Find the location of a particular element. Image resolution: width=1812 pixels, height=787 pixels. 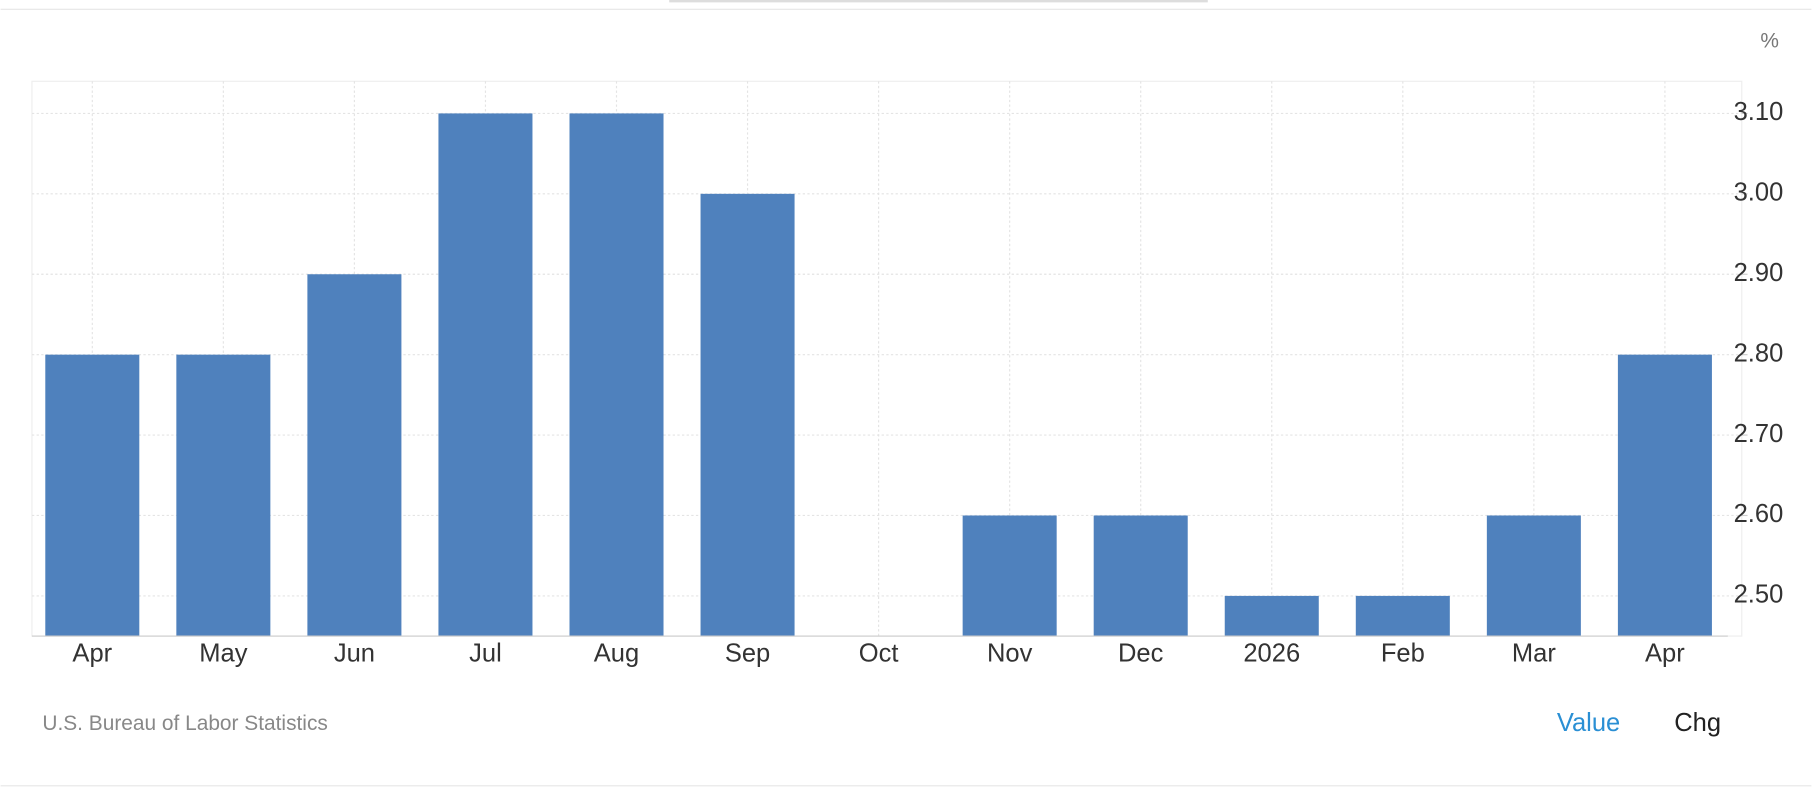

x-tick-label: 2026 is located at coordinates (1271, 653).